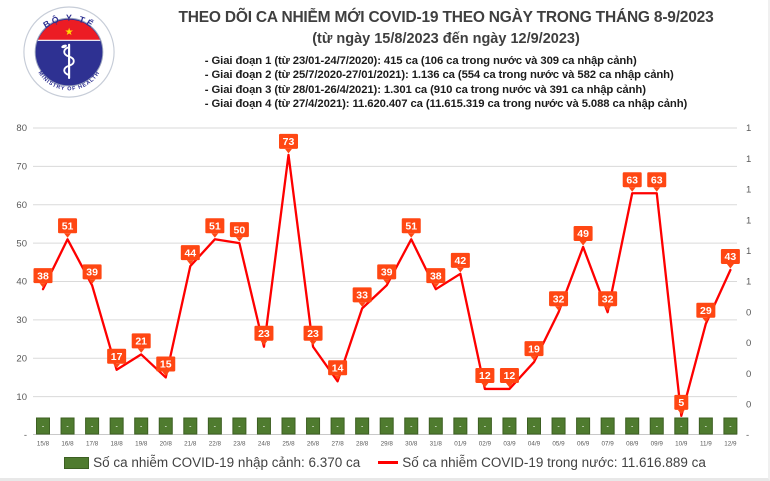 This screenshot has height=481, width=770. What do you see at coordinates (388, 462) in the screenshot?
I see `domestic-line-swatch-icon` at bounding box center [388, 462].